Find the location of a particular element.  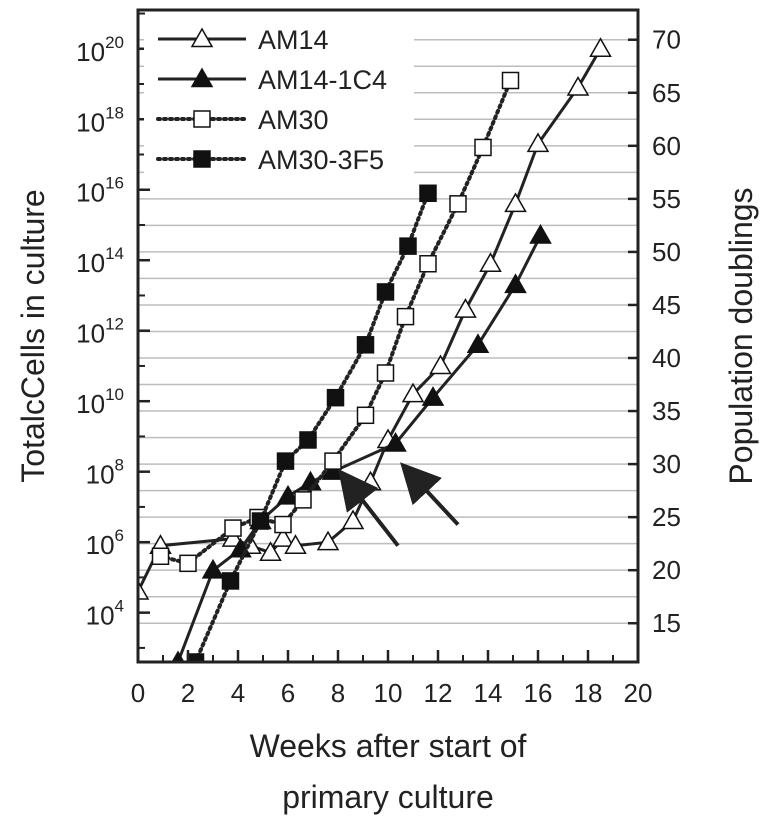

y-right-tick-label: 40 is located at coordinates (666, 358).